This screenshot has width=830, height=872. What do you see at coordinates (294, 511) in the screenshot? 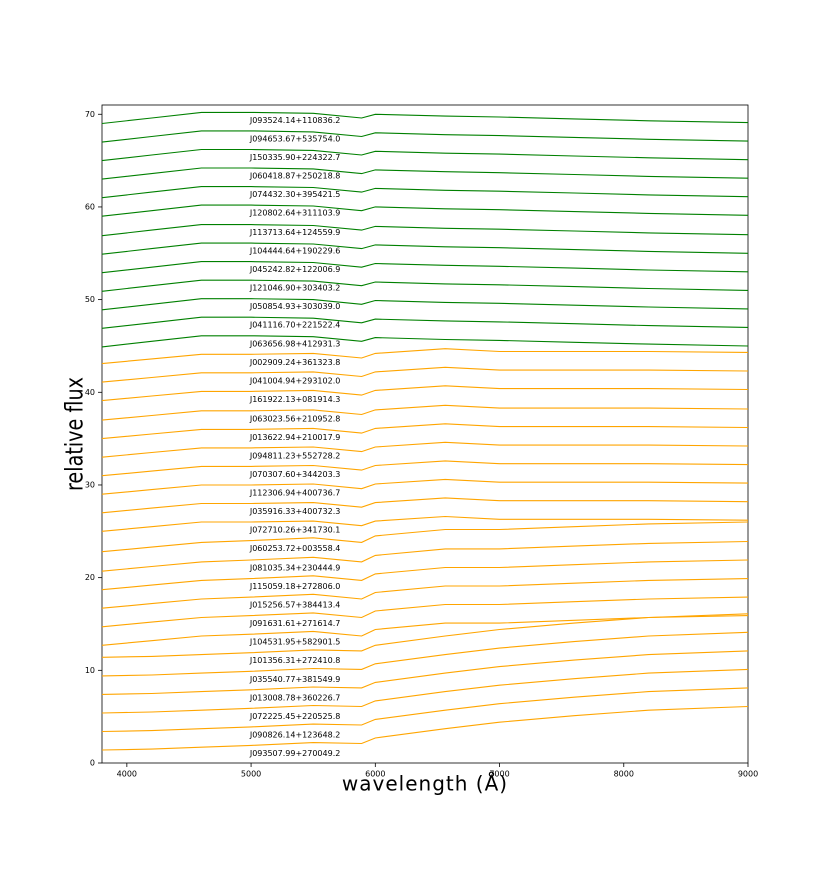
I see `spectrum-label: J035916.33+400732.3` at bounding box center [294, 511].